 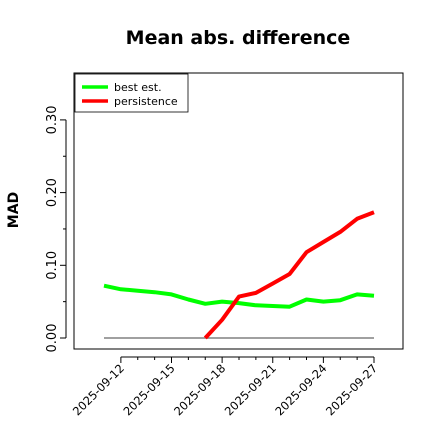 What do you see at coordinates (289, 275) in the screenshot?
I see `series-line-persistence` at bounding box center [289, 275].